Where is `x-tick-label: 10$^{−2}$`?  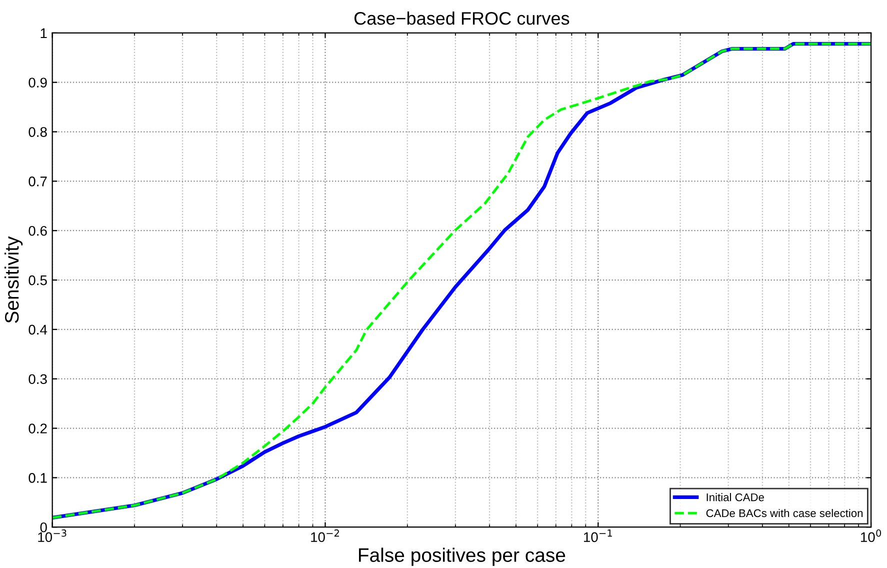 x-tick-label: 10$^{−2}$ is located at coordinates (325, 535).